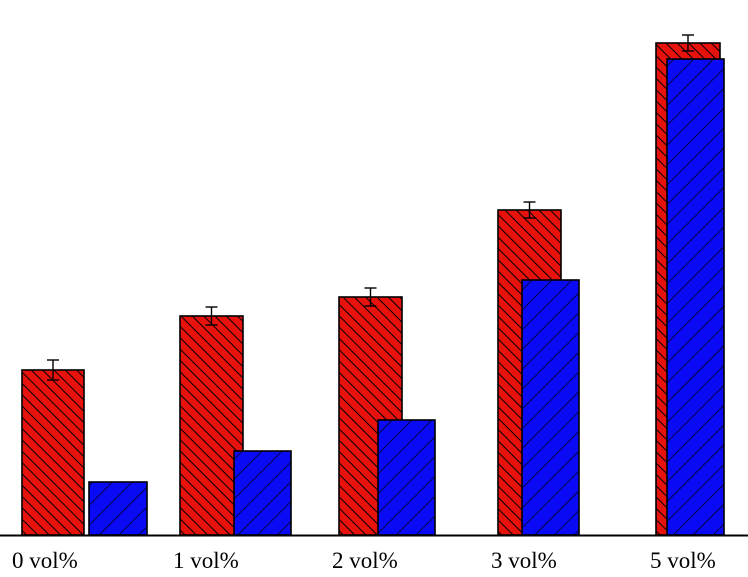 The width and height of the screenshot is (748, 577). I want to click on x-tick-labels: 0 vol% 1 vol% 2 vol% 3 vol% 5 vol%, so click(364, 560).